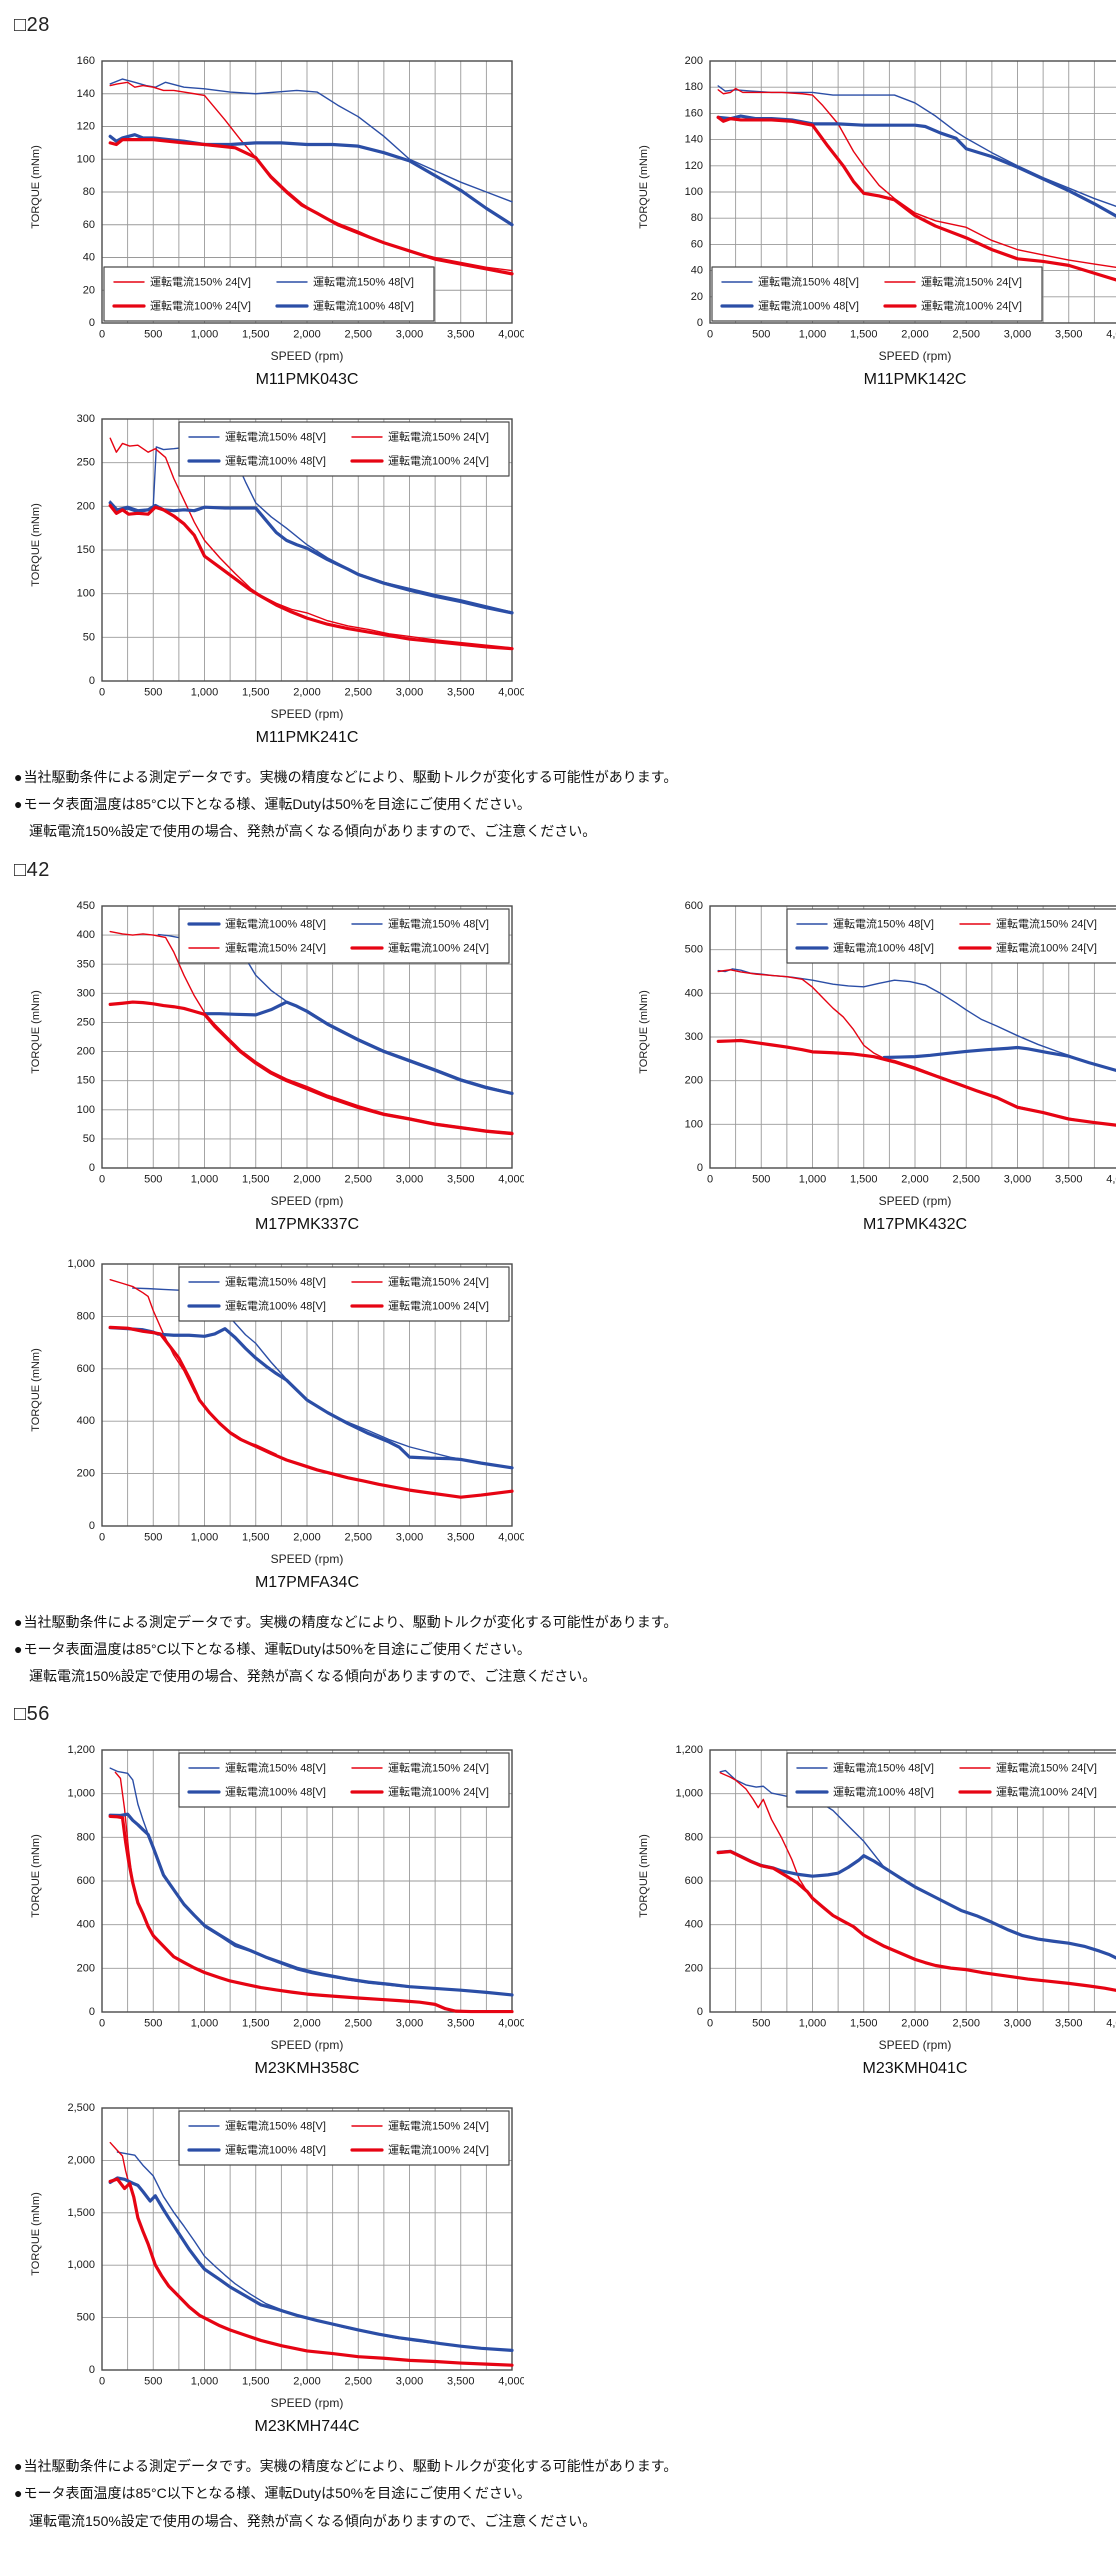 This screenshot has height=2568, width=1116. Describe the element at coordinates (884, 1043) in the screenshot. I see `chart-canvas-m17pmk432c` at that location.